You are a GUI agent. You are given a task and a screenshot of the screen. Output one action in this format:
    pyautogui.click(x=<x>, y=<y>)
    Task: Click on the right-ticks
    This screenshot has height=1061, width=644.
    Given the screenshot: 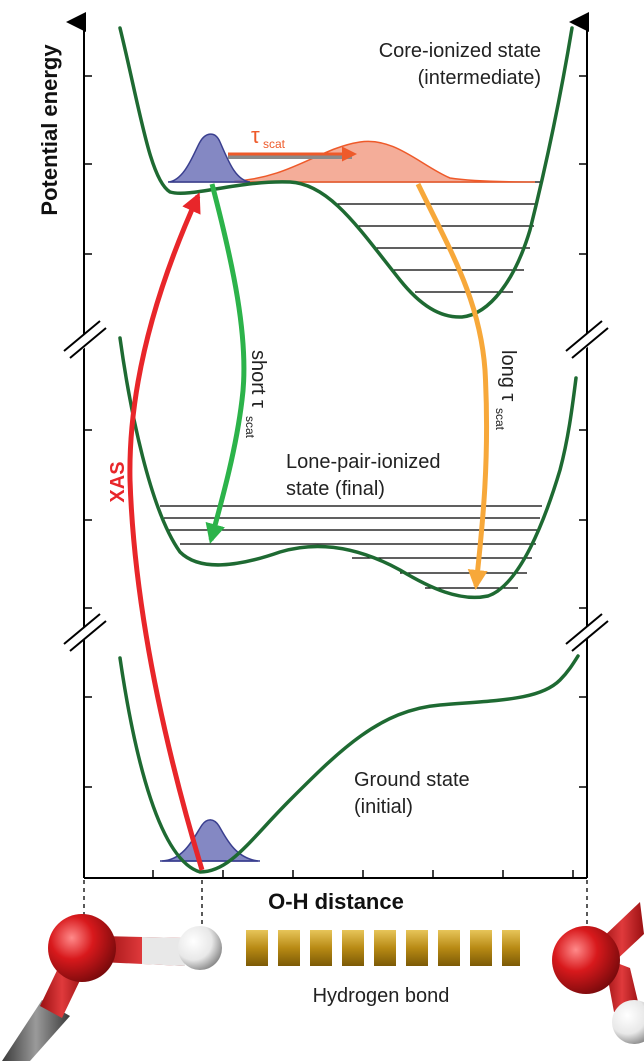 What is the action you would take?
    pyautogui.click(x=583, y=431)
    